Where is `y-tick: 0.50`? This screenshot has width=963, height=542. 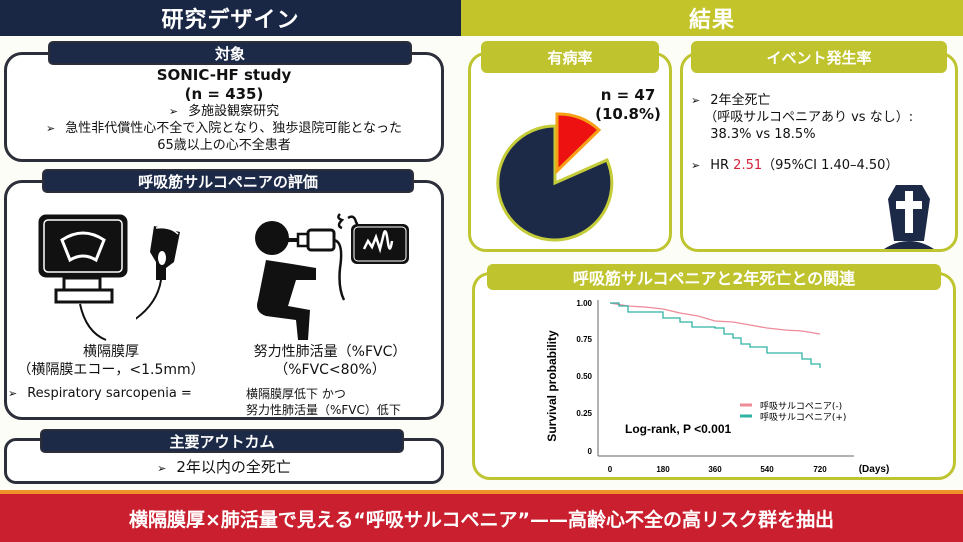
y-tick: 0.50 is located at coordinates (584, 376).